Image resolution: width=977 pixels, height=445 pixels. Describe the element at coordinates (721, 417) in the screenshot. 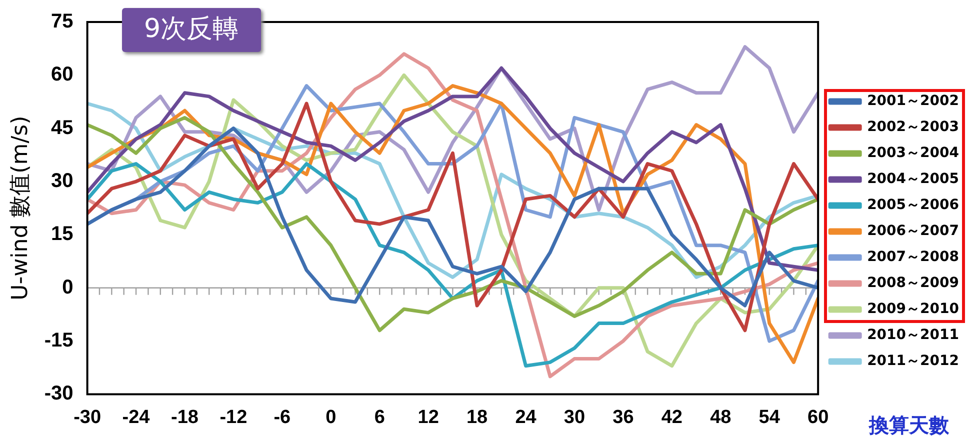

I see `x-tick-label: 48` at that location.